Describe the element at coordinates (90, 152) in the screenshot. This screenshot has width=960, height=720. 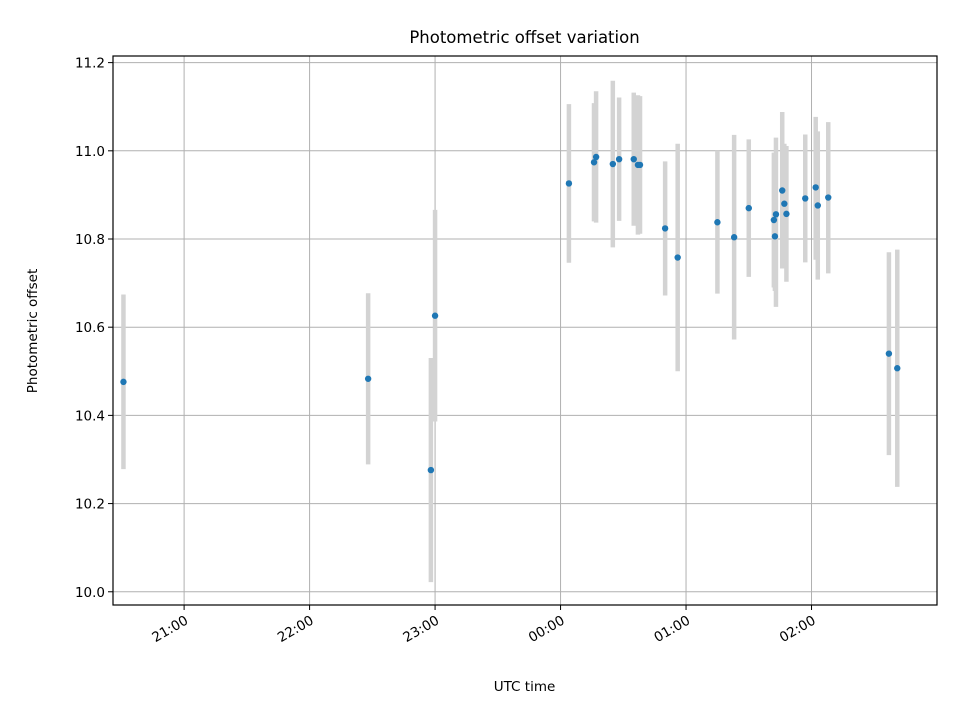
I see `y-tick-label: 11.0` at that location.